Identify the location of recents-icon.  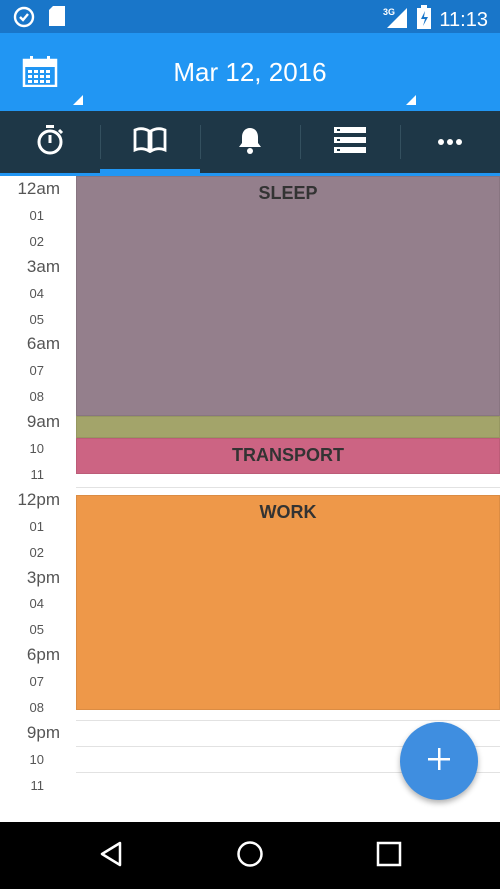
(389, 856).